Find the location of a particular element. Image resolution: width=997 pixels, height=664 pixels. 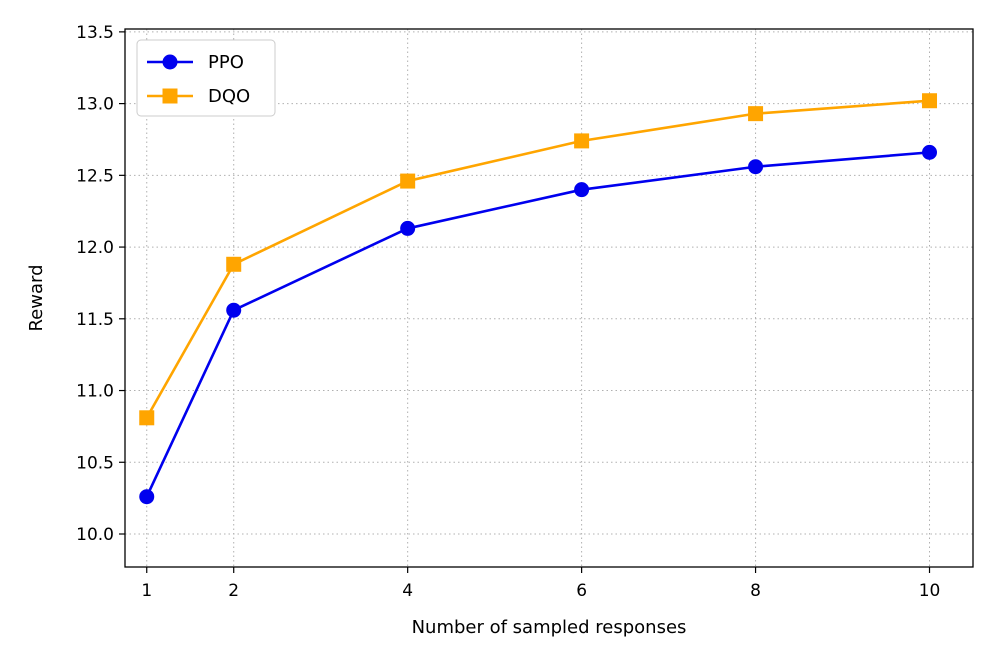

x-tick-label: 10 is located at coordinates (930, 591).